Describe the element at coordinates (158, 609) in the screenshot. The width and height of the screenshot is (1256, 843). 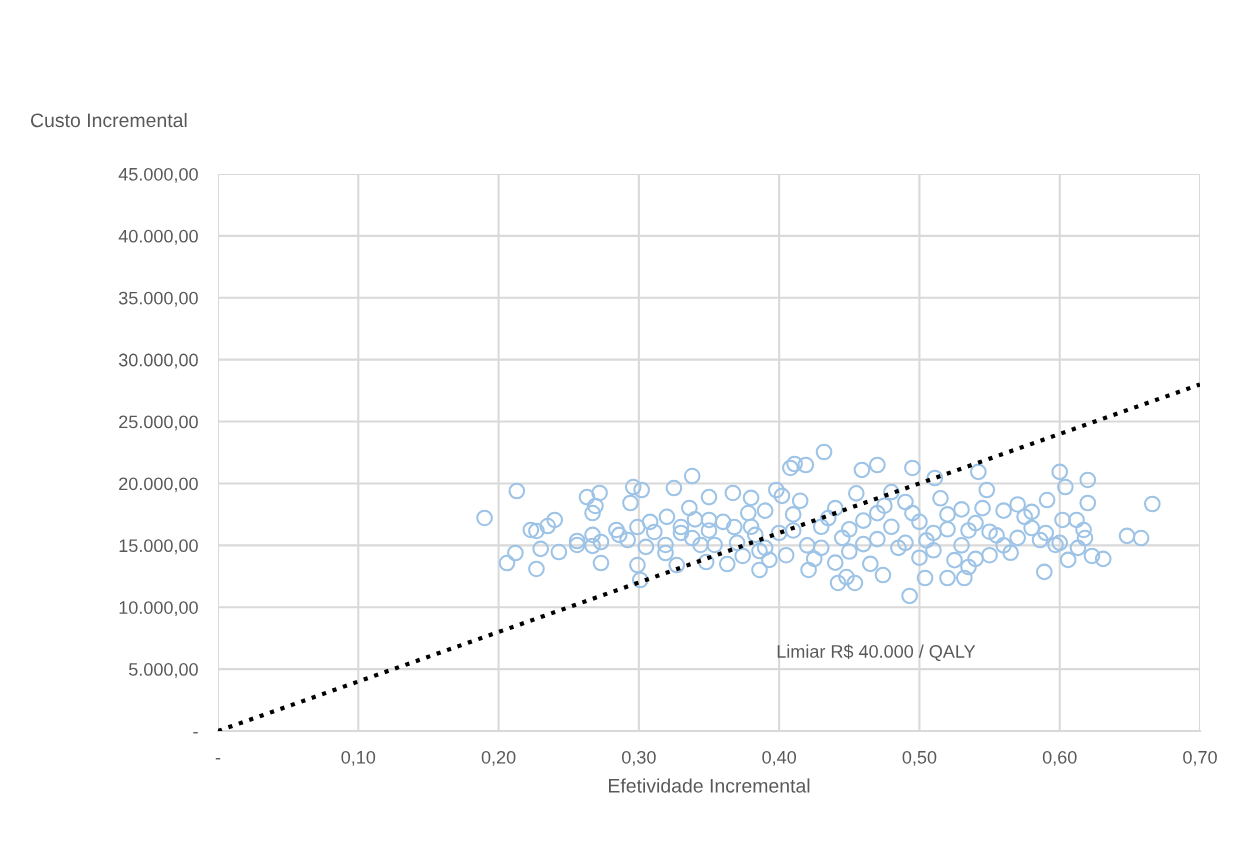
I see `y-tick-label: 10.000,00` at that location.